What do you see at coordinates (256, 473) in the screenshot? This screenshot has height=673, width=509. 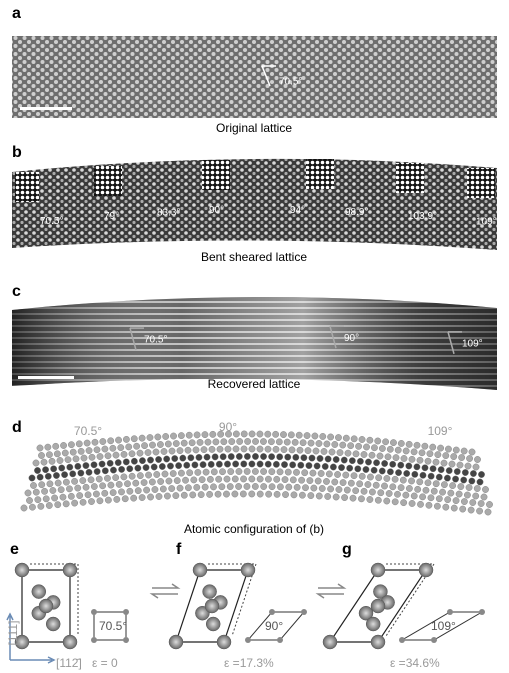 I see `atom-model` at bounding box center [256, 473].